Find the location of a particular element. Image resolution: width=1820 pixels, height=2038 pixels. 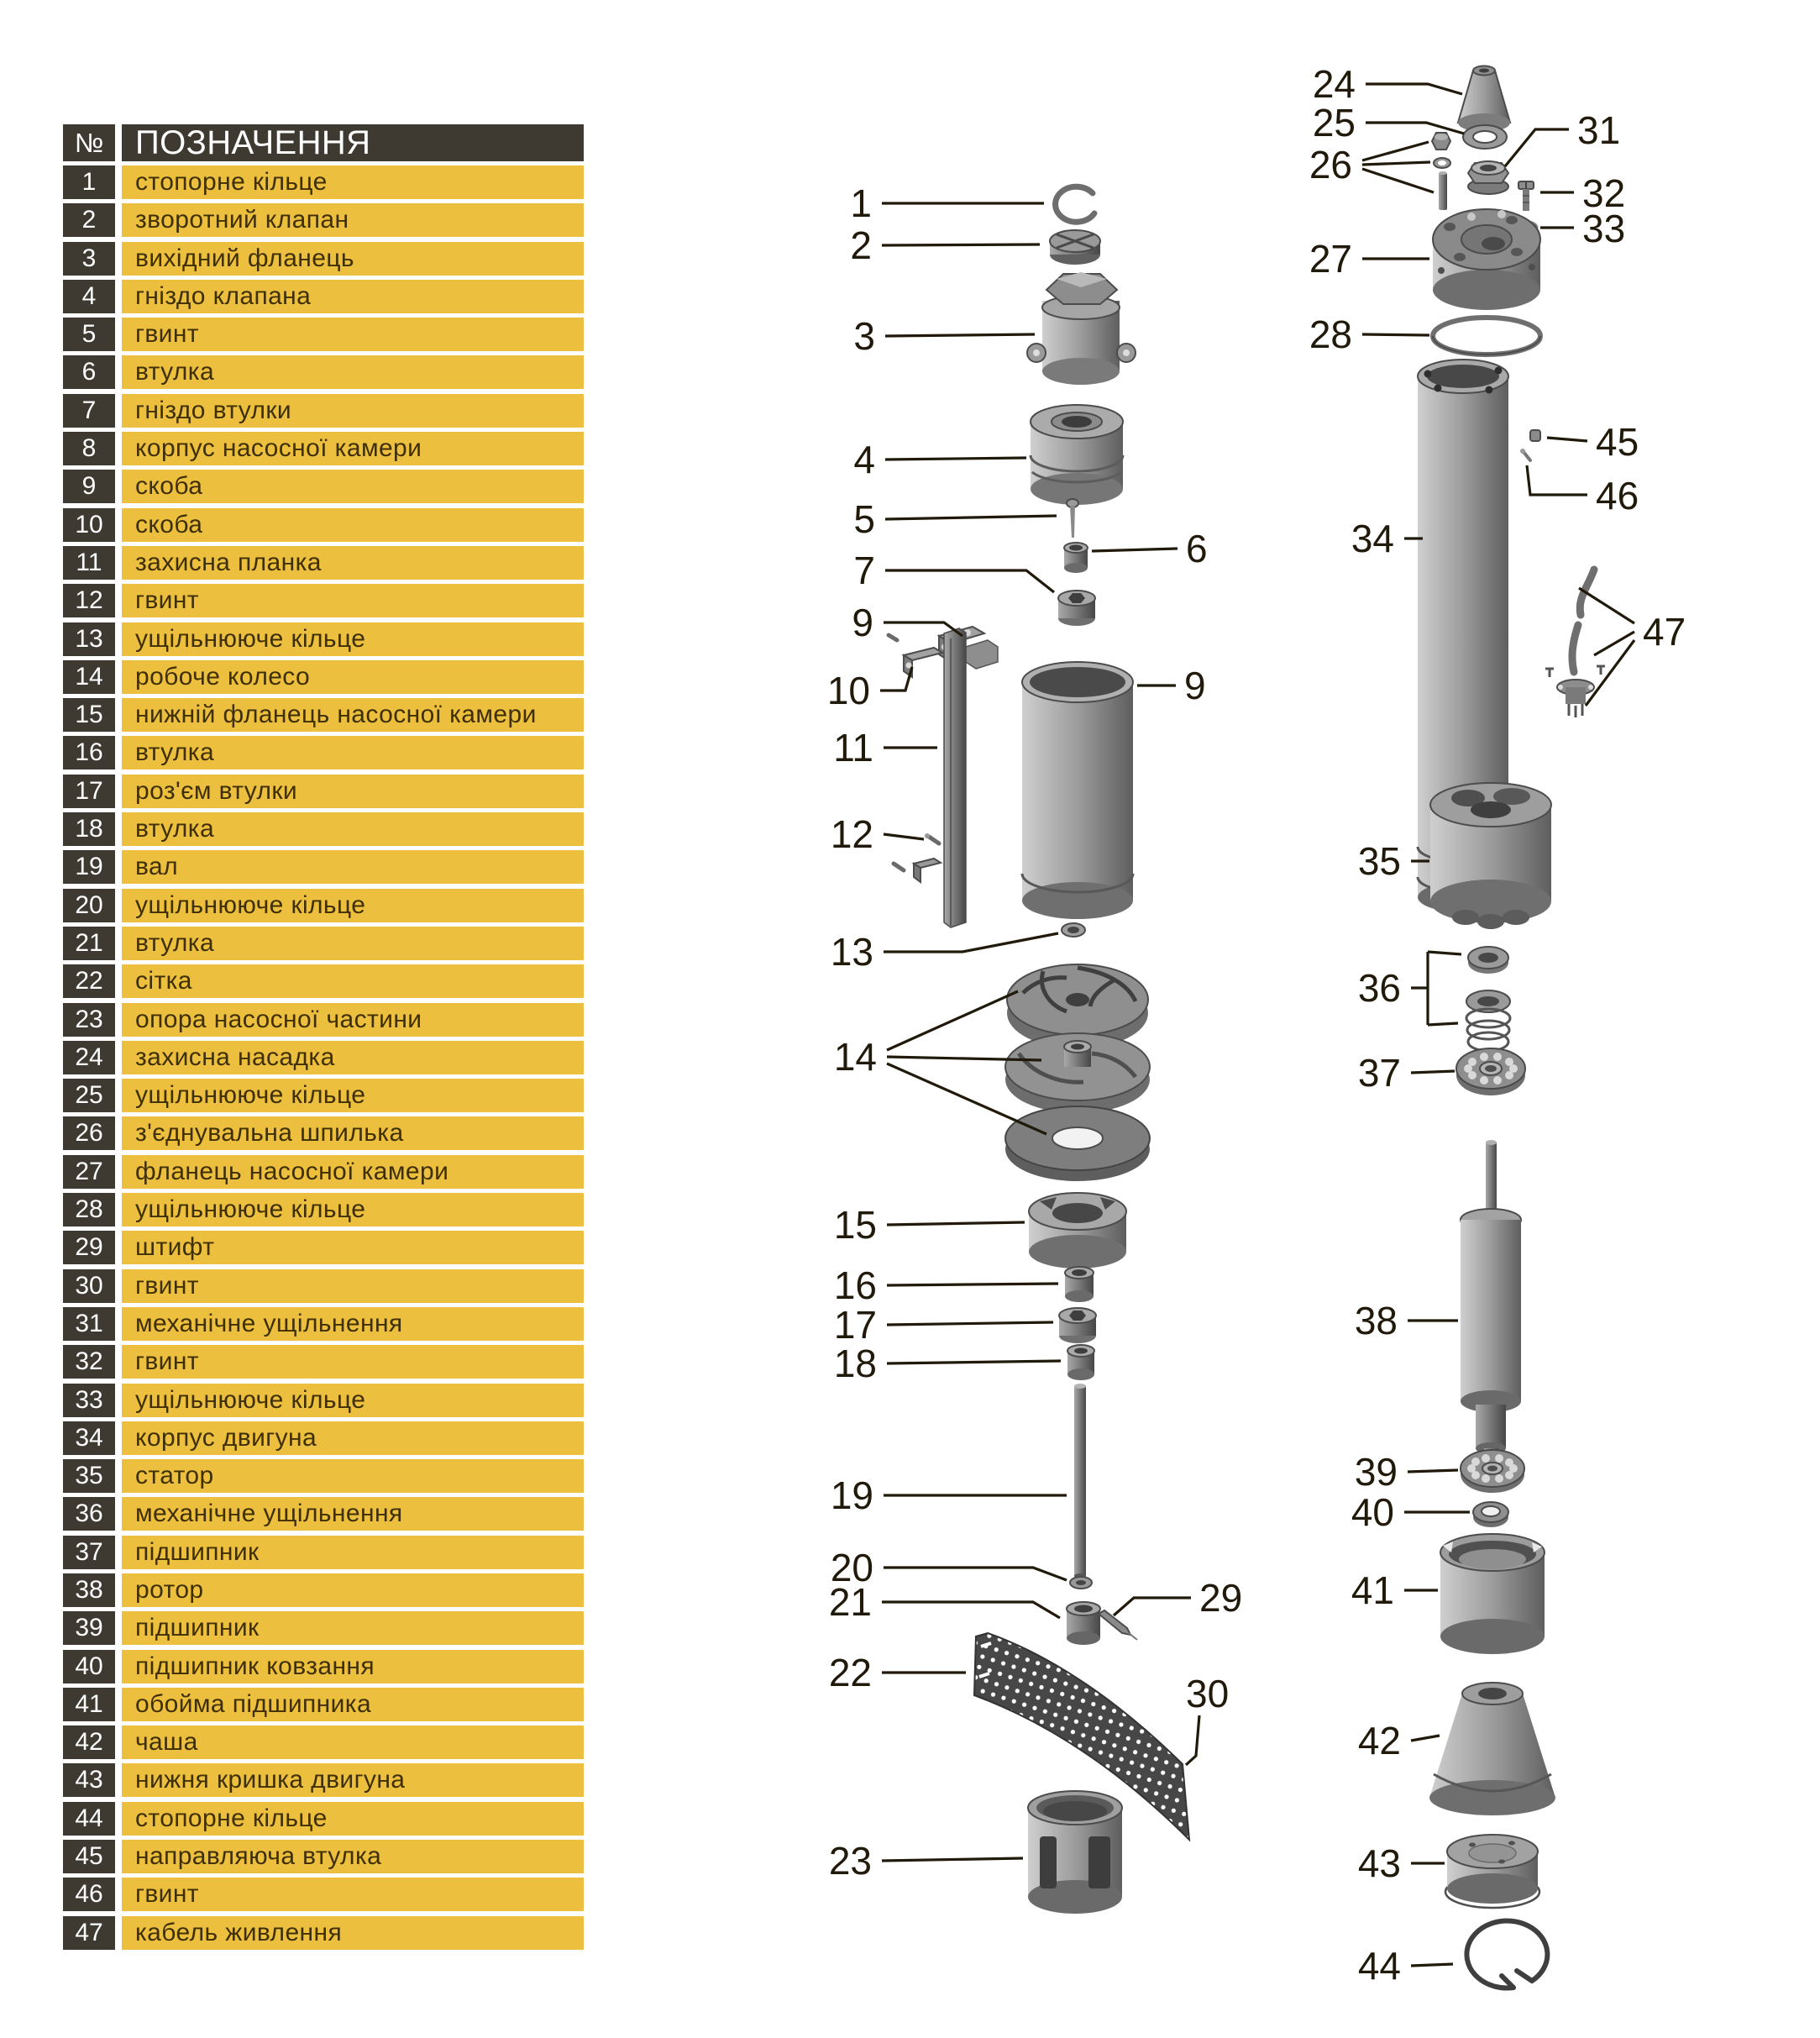

callout-label-30: 30 is located at coordinates (1207, 1693).